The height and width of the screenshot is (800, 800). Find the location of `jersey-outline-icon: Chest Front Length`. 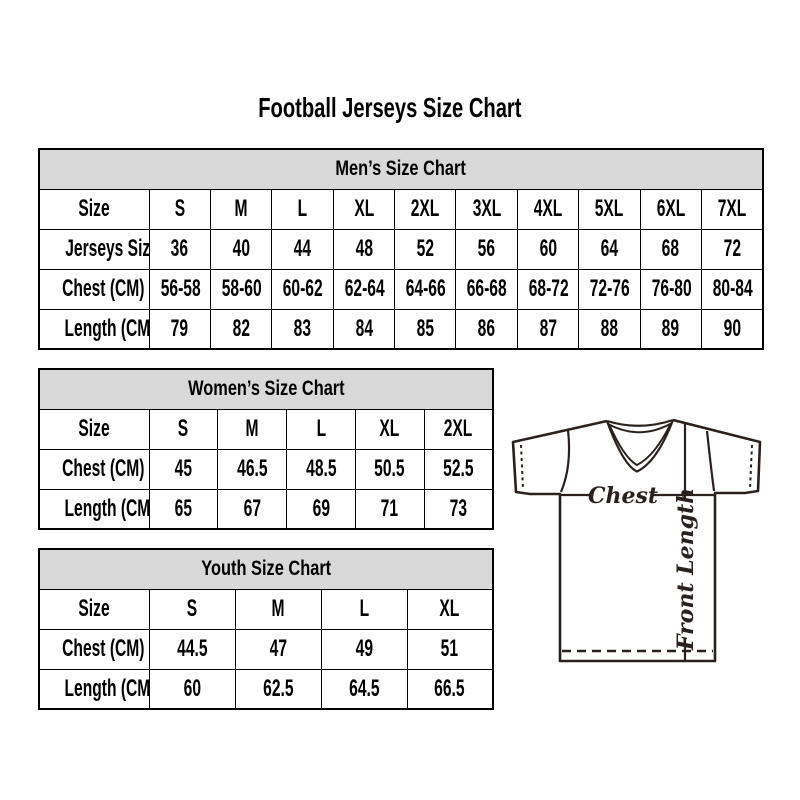

jersey-outline-icon: Chest Front Length is located at coordinates (636, 540).